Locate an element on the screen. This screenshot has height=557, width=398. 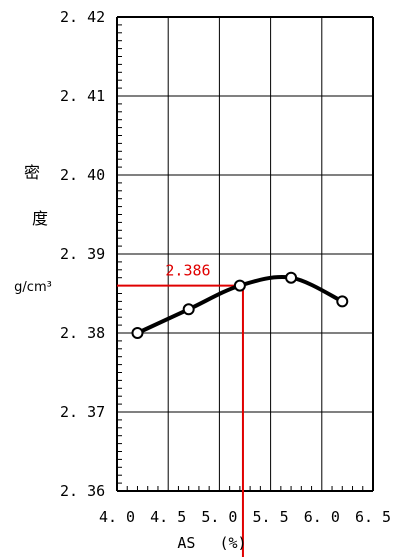
y-tick-labels: 2. 36 2. 37 2. 38 2. 39 2. 40 2. 41 2. 42 is located at coordinates (82, 254).